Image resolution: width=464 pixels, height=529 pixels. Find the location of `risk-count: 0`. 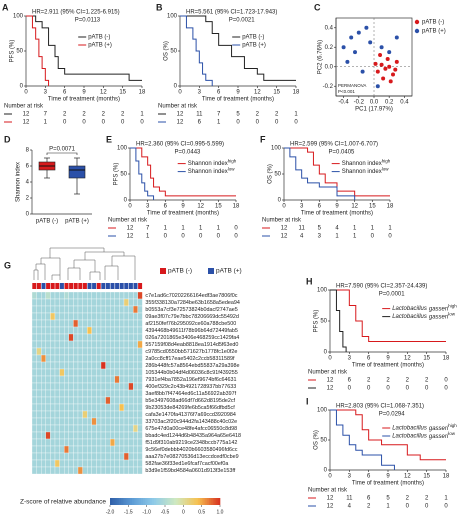

risk-count: 0 is located at coordinates (296, 123).